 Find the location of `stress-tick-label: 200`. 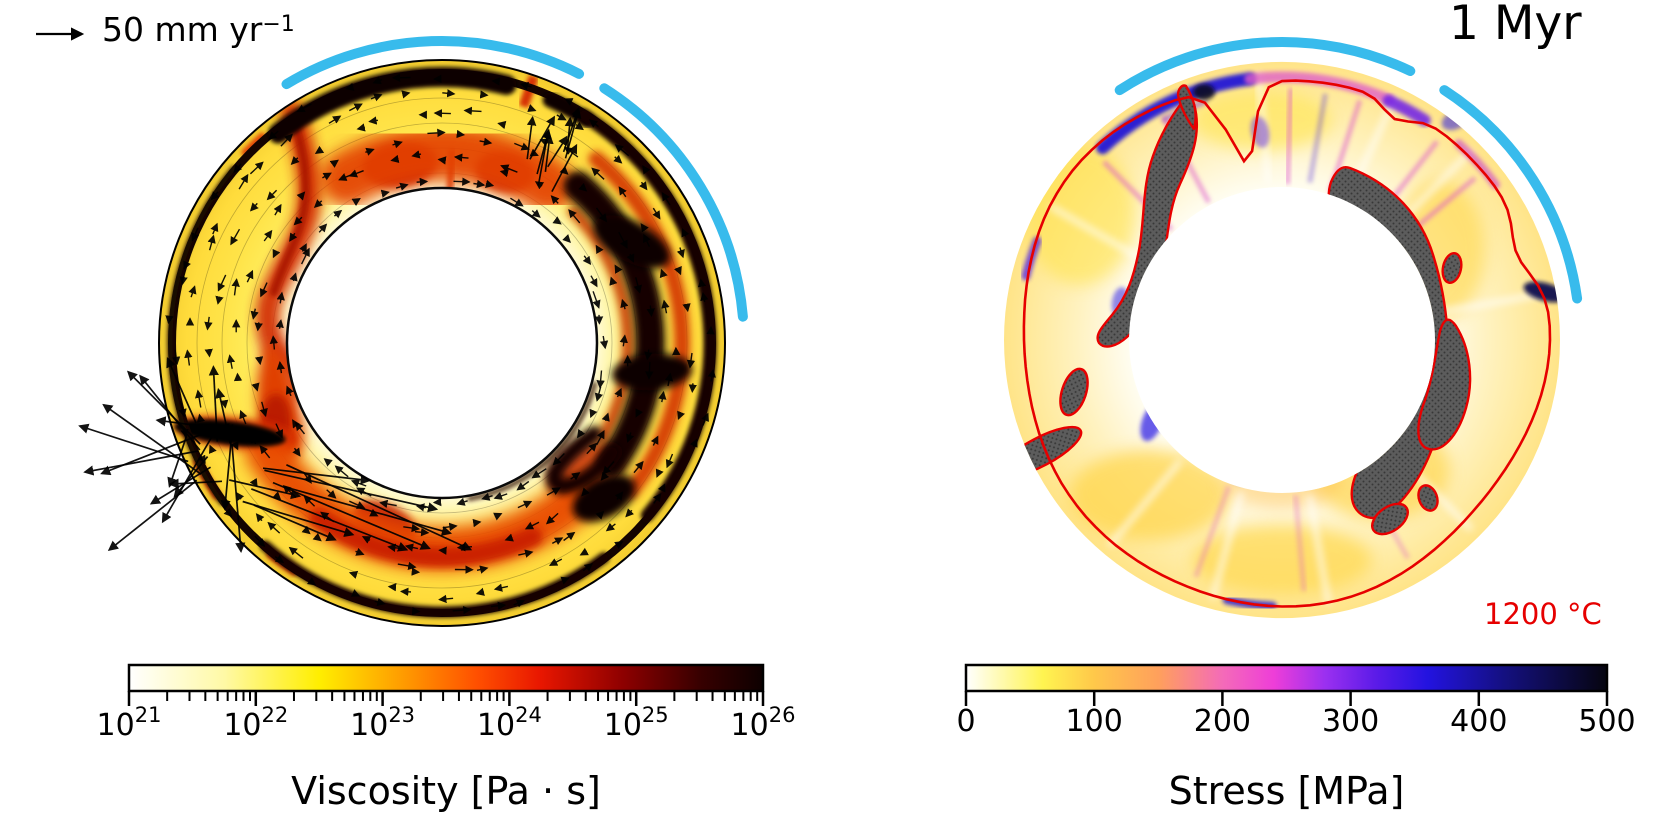

stress-tick-label: 200 is located at coordinates (1222, 721).